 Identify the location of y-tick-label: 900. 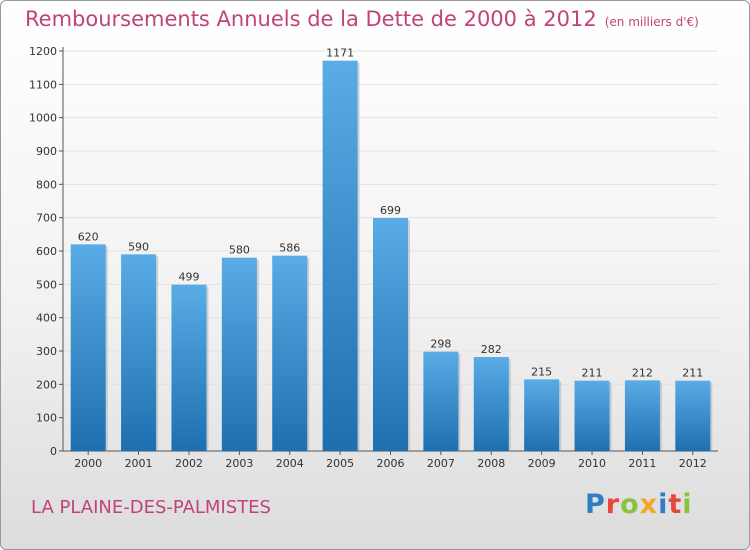
(46, 151).